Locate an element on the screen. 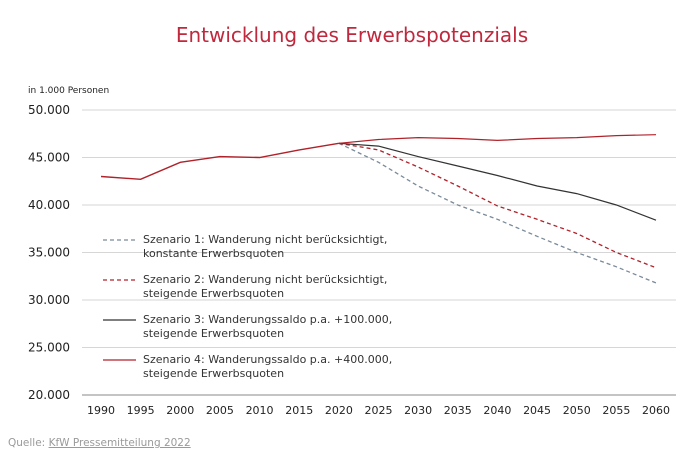 This screenshot has width=690, height=459. series-line-history is located at coordinates (220, 161).